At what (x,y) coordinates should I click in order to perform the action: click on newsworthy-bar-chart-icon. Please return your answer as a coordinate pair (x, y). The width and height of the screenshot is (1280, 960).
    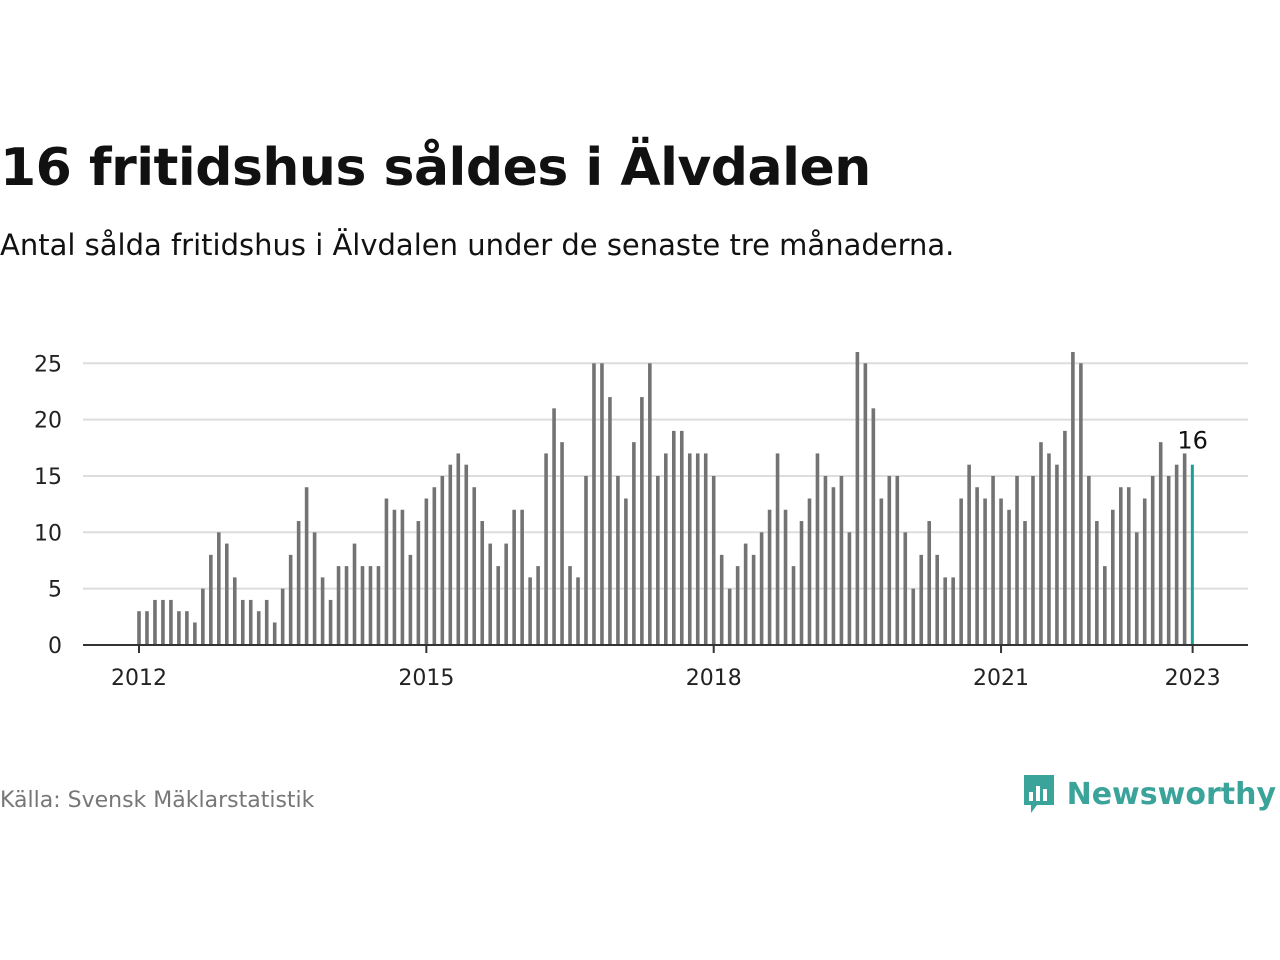
    Looking at the image, I should click on (1038, 794).